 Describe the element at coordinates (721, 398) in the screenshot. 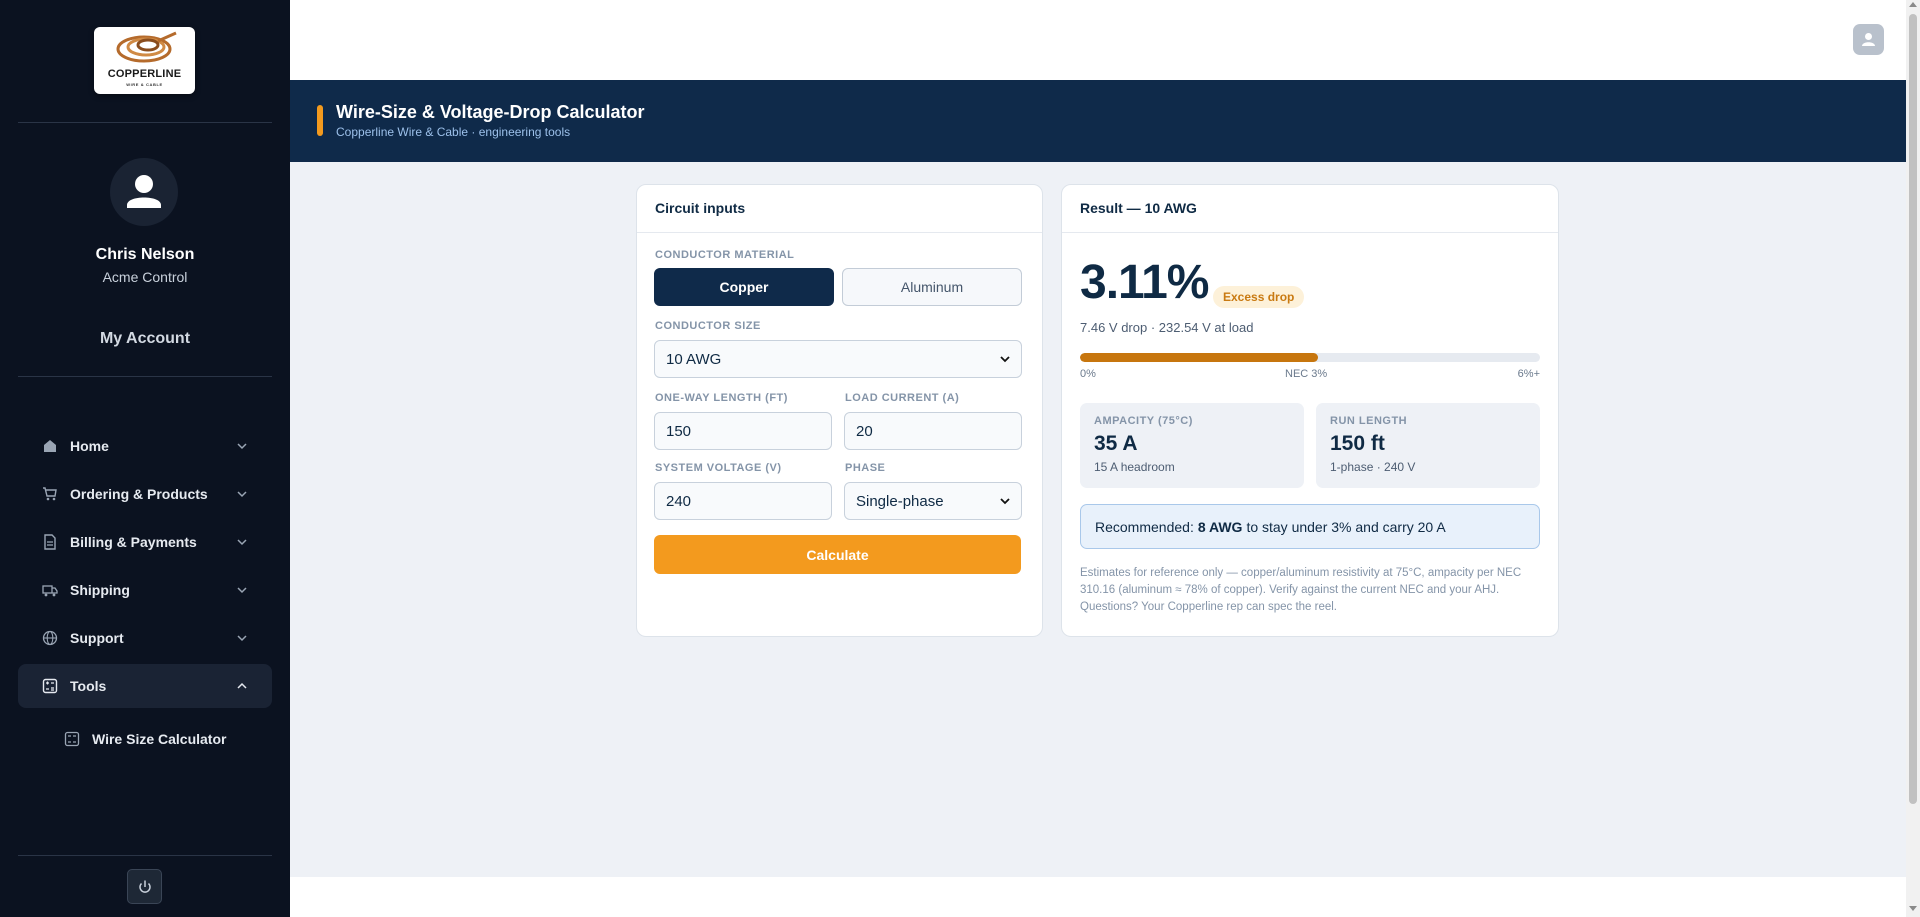

I see `length-label: ONE-WAY LENGTH (FT)` at that location.